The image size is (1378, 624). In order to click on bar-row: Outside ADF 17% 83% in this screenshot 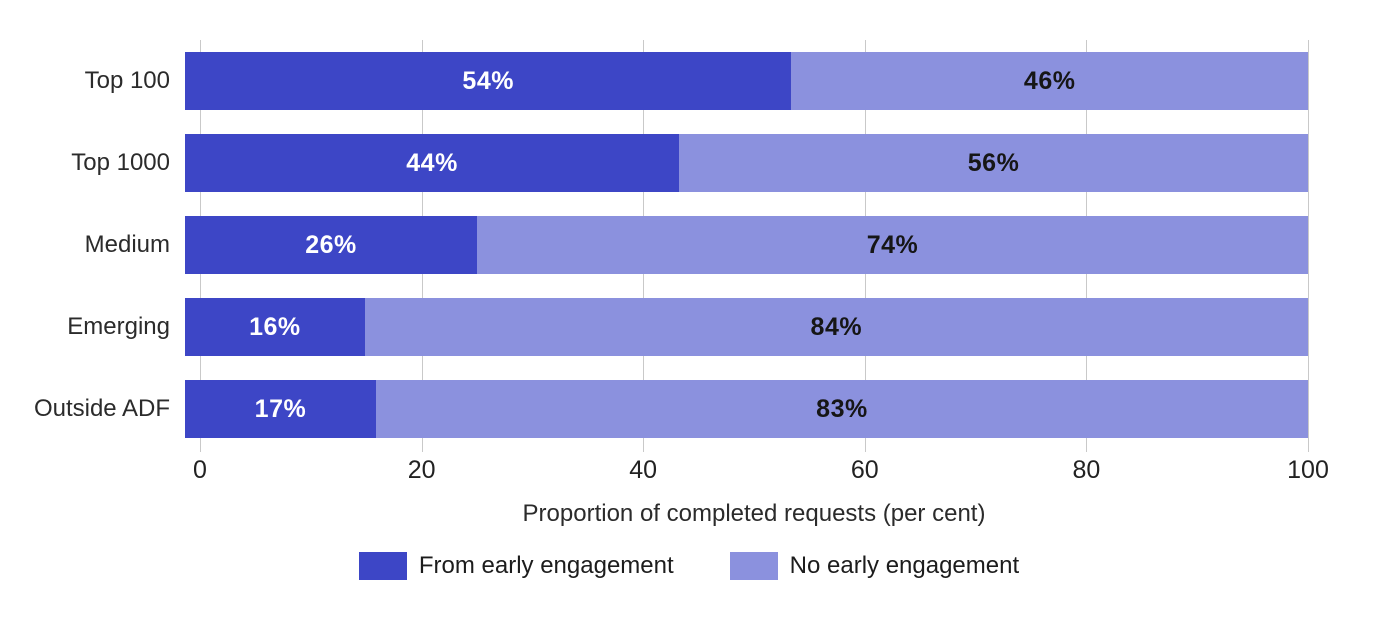, I will do `click(654, 409)`.